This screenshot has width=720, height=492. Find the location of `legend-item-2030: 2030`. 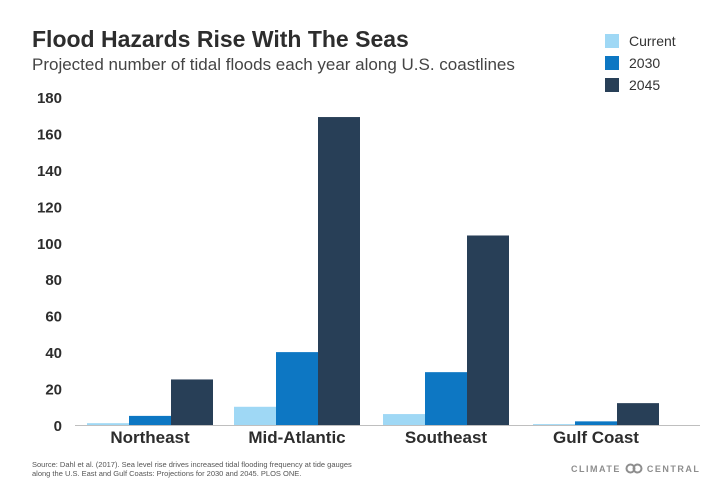

legend-item-2030: 2030 is located at coordinates (640, 63).